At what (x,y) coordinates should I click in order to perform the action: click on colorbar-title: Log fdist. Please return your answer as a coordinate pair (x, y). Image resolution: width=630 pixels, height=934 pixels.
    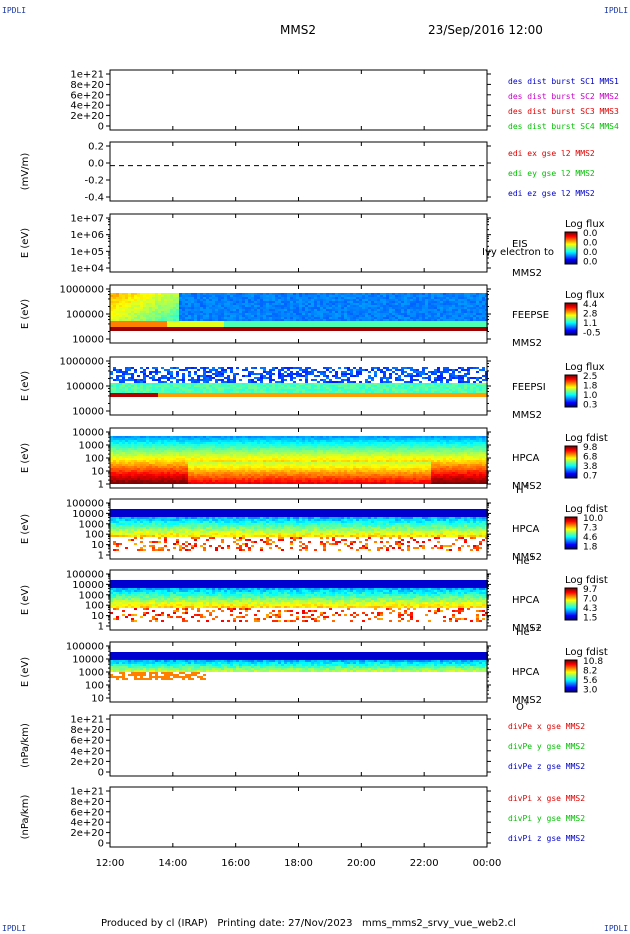
    Looking at the image, I should click on (586, 438).